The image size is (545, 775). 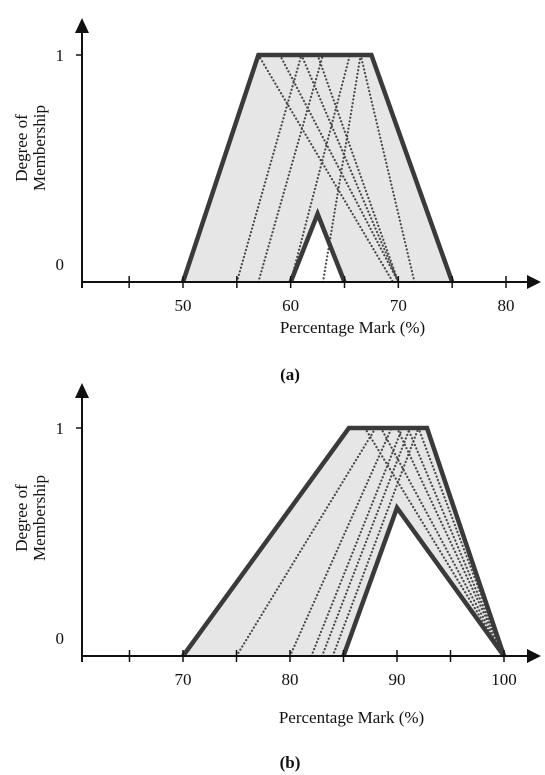 I want to click on membership-fill-area, so click(x=318, y=168).